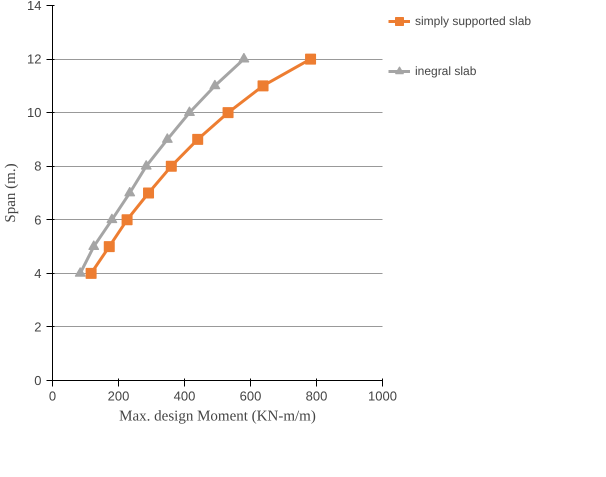 The width and height of the screenshot is (606, 477). I want to click on x-axis-title: Max. design Moment (KN-m/m), so click(217, 416).